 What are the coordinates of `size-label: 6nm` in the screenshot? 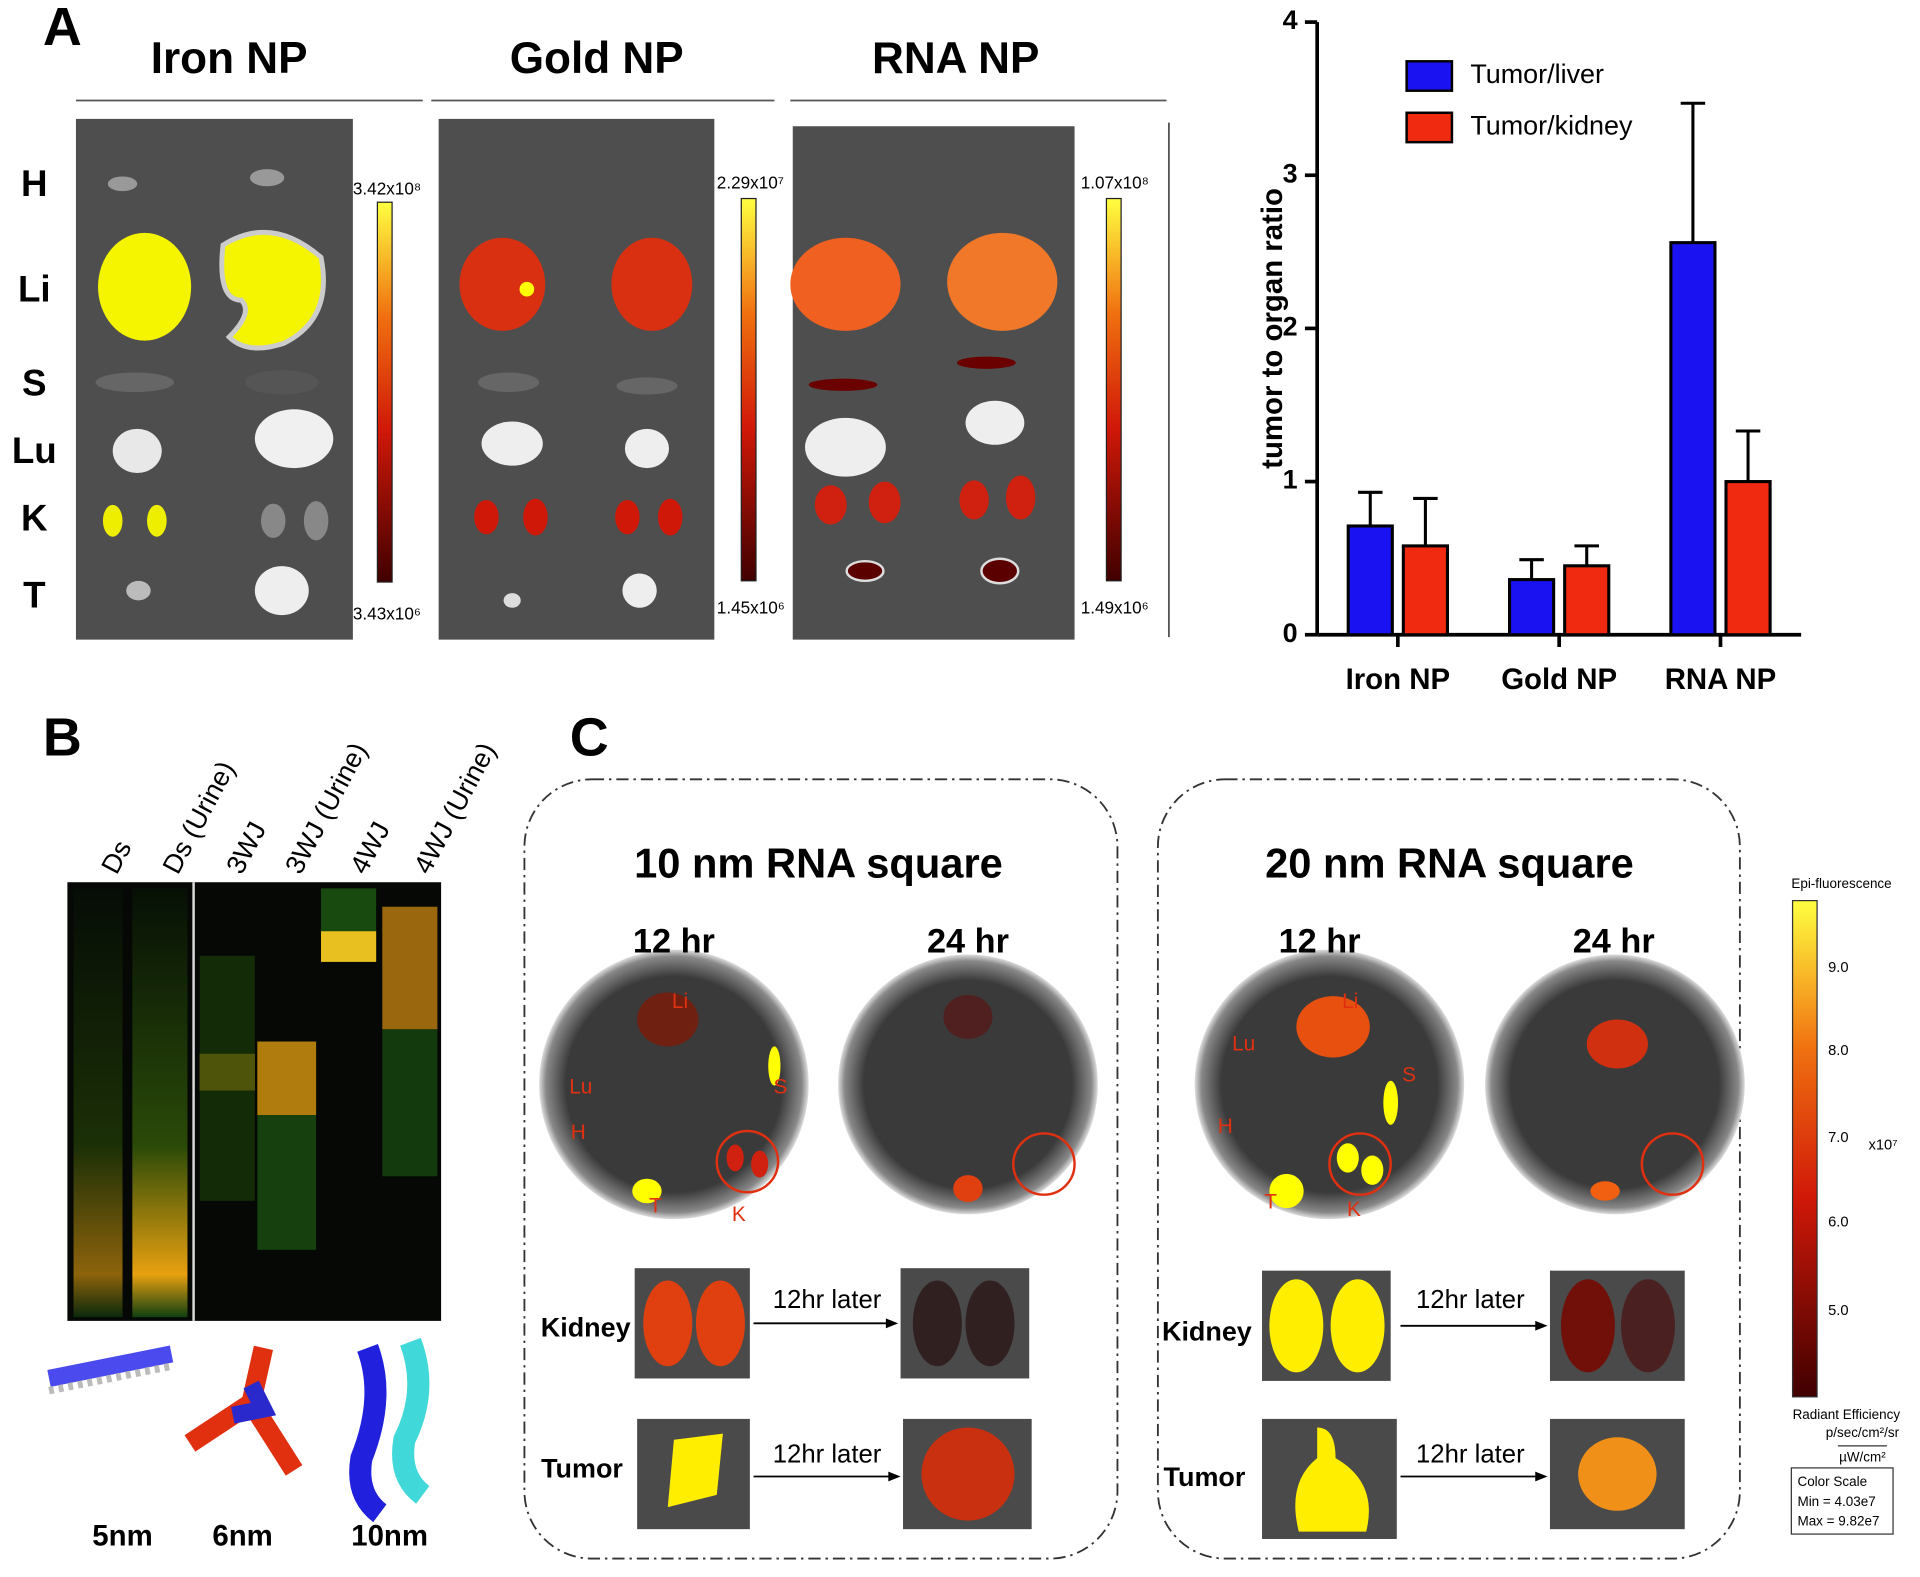 It's located at (242, 1536).